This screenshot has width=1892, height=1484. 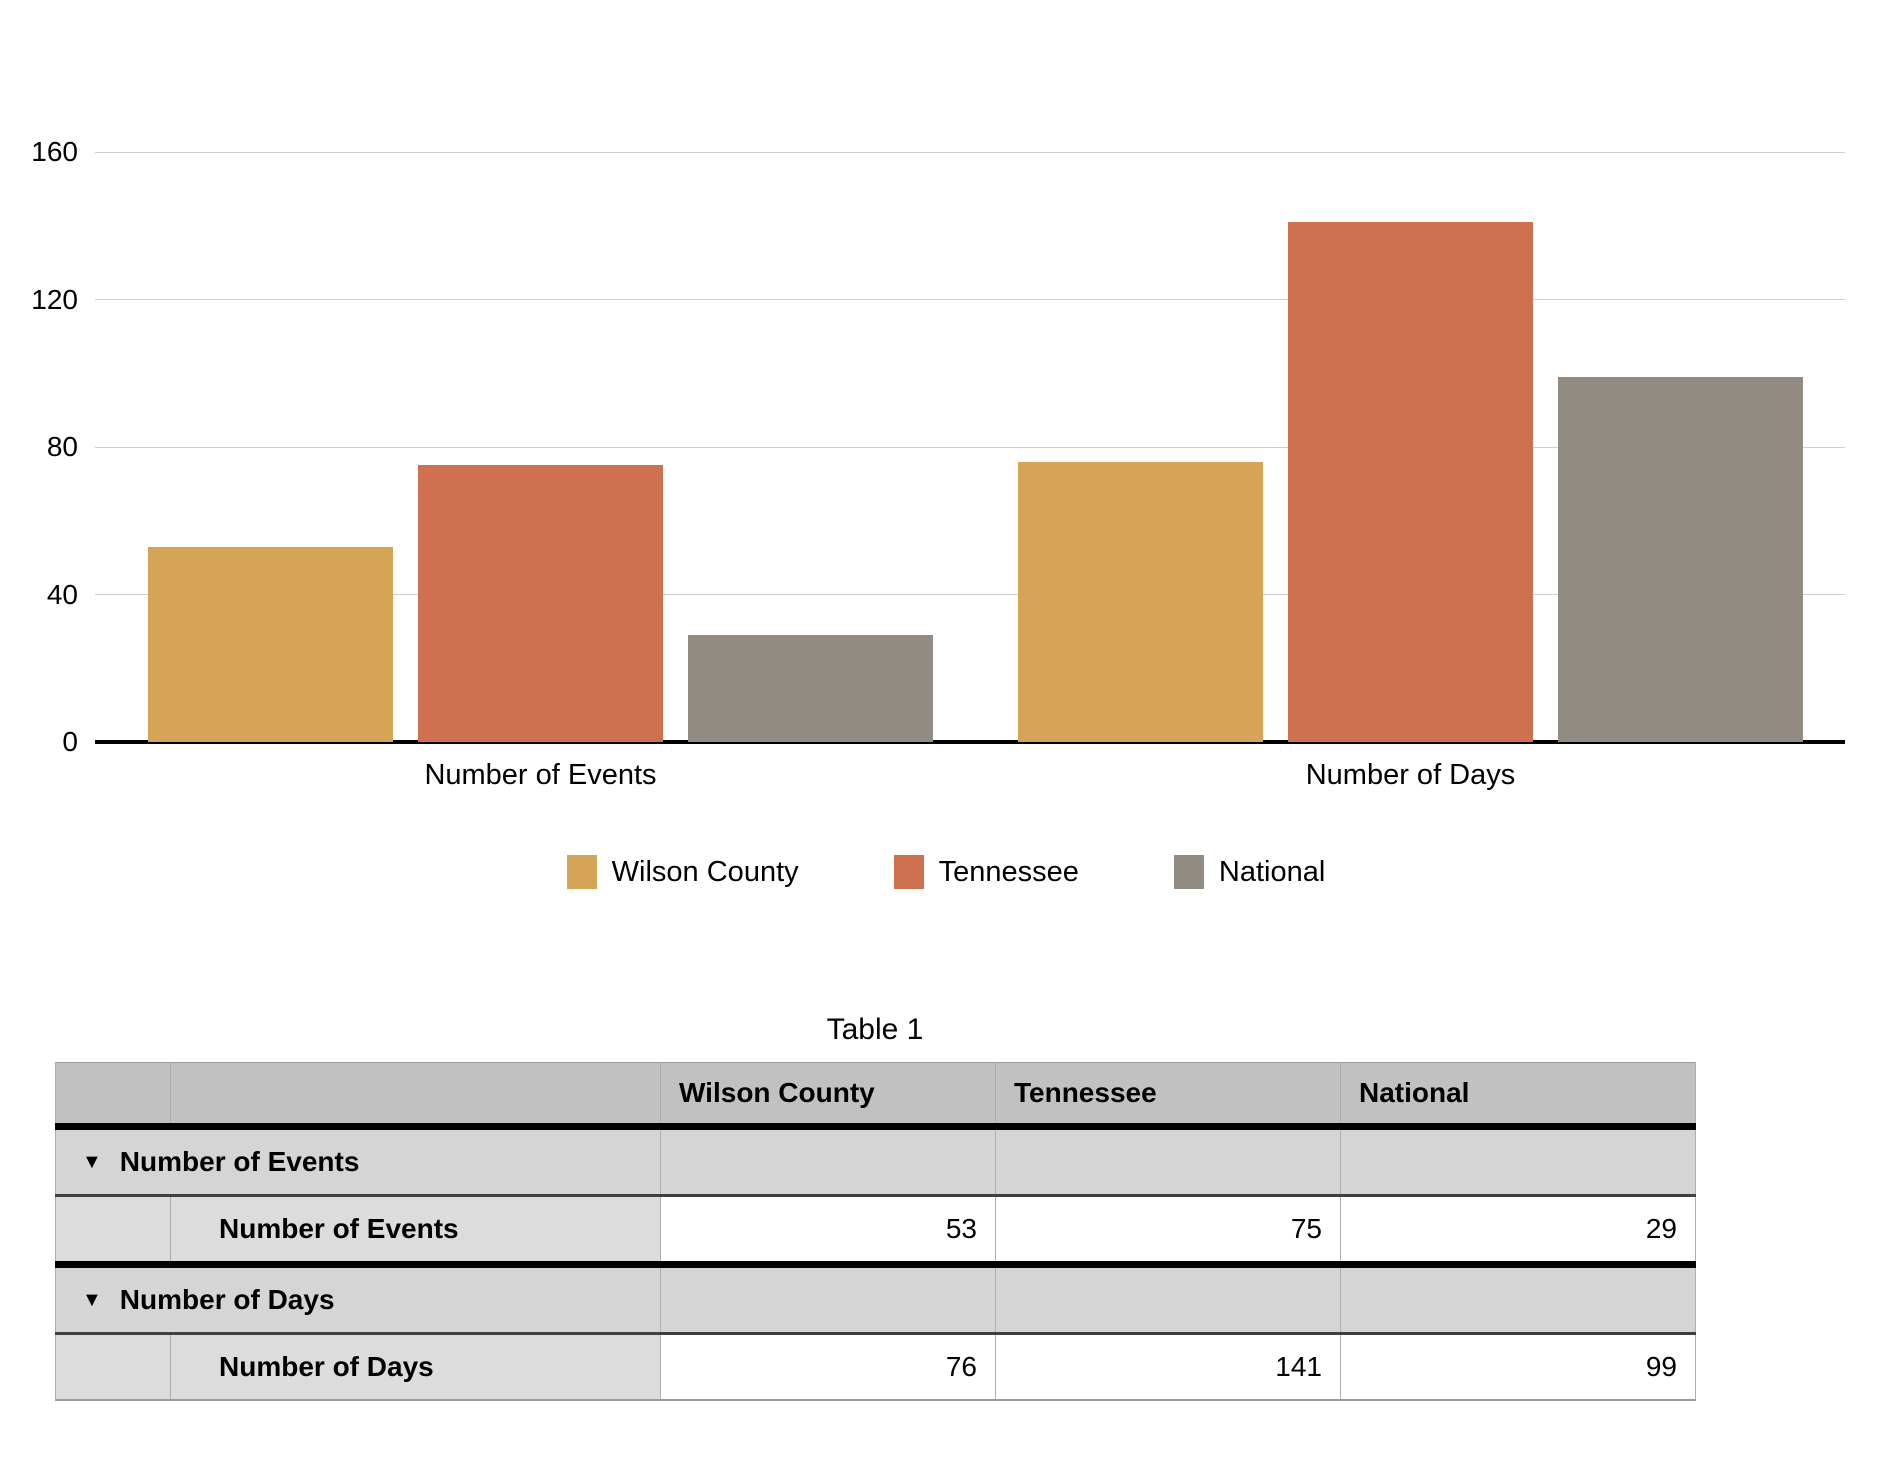 What do you see at coordinates (415, 1231) in the screenshot?
I see `row-label: Number of Events` at bounding box center [415, 1231].